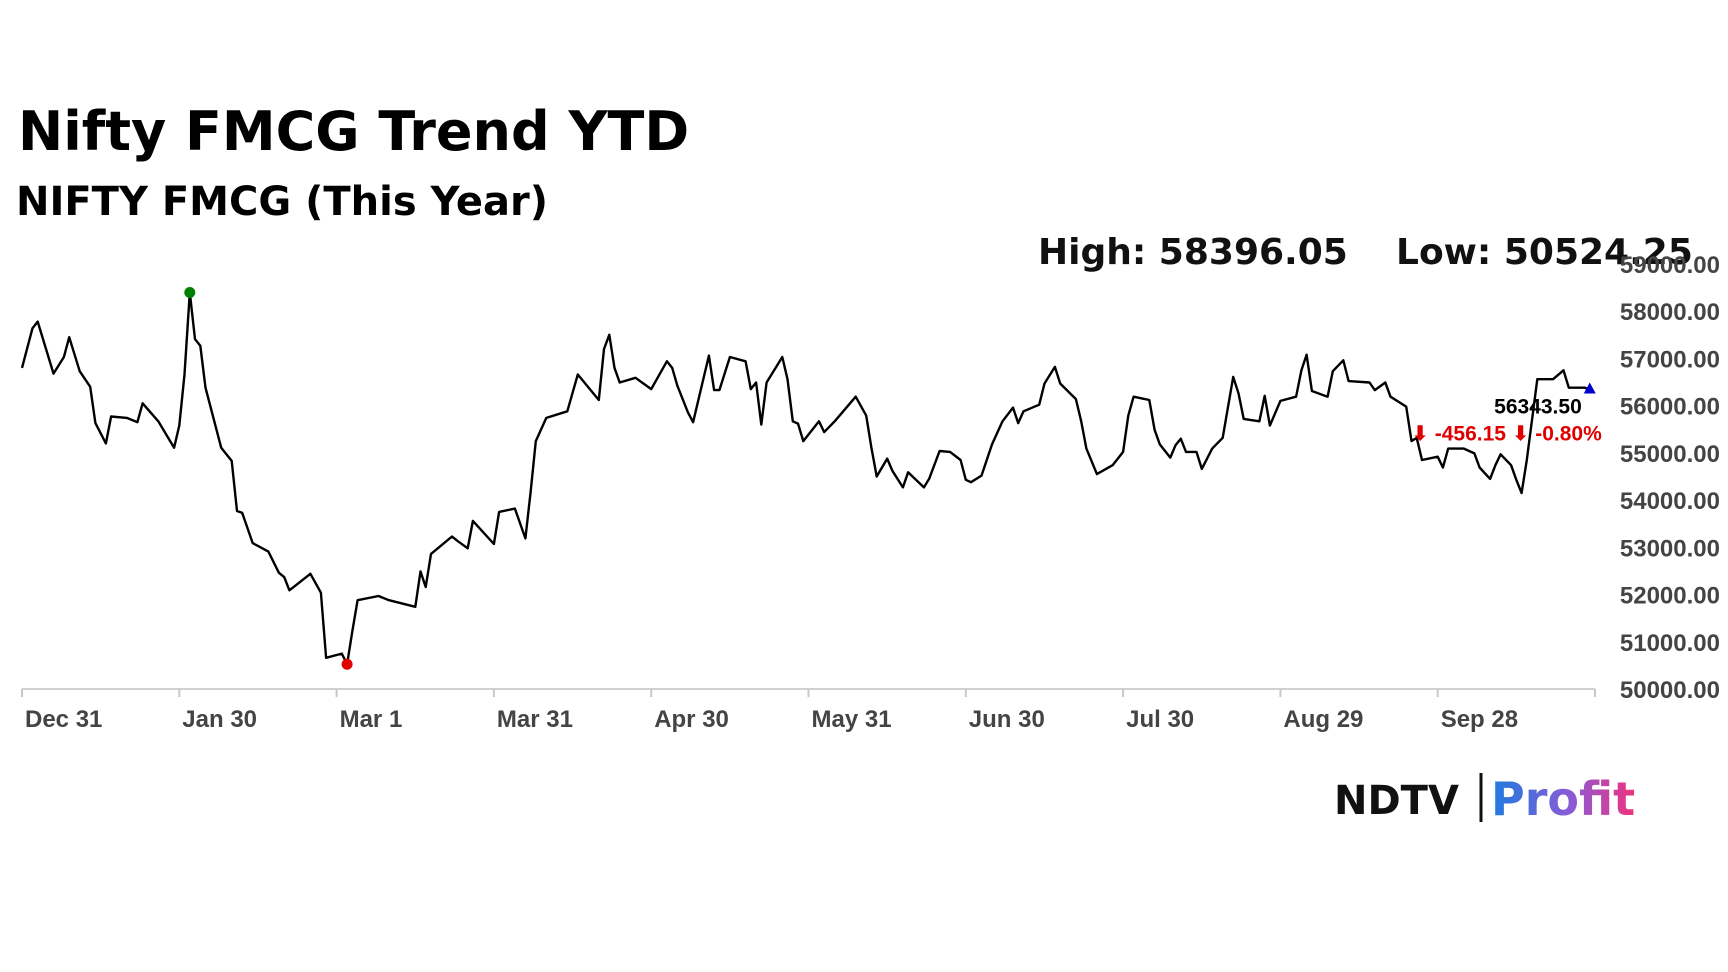 The image size is (1728, 972). Describe the element at coordinates (691, 719) in the screenshot. I see `x-tick-label: Apr 30` at that location.